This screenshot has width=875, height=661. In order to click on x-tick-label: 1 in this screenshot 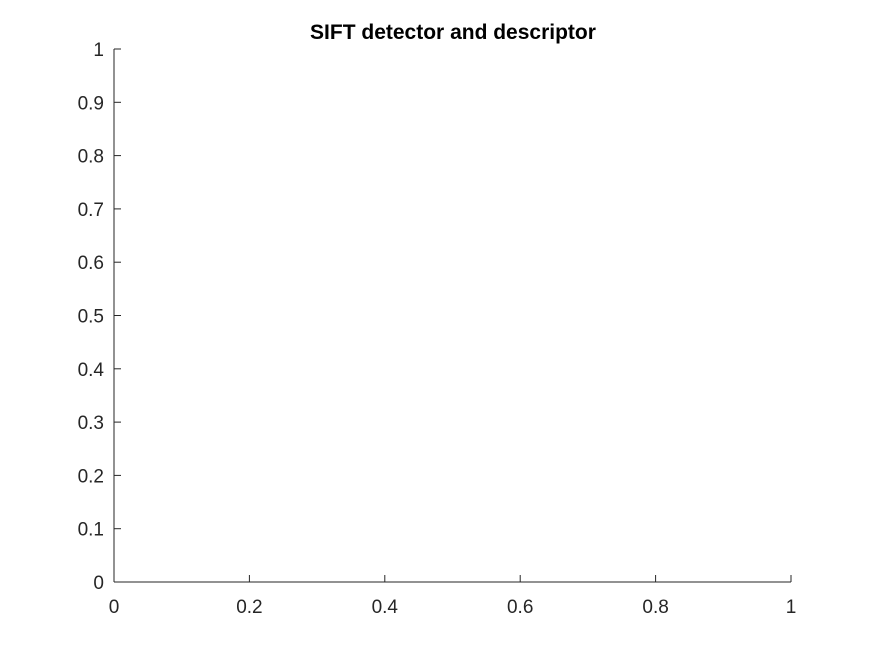, I will do `click(791, 607)`.